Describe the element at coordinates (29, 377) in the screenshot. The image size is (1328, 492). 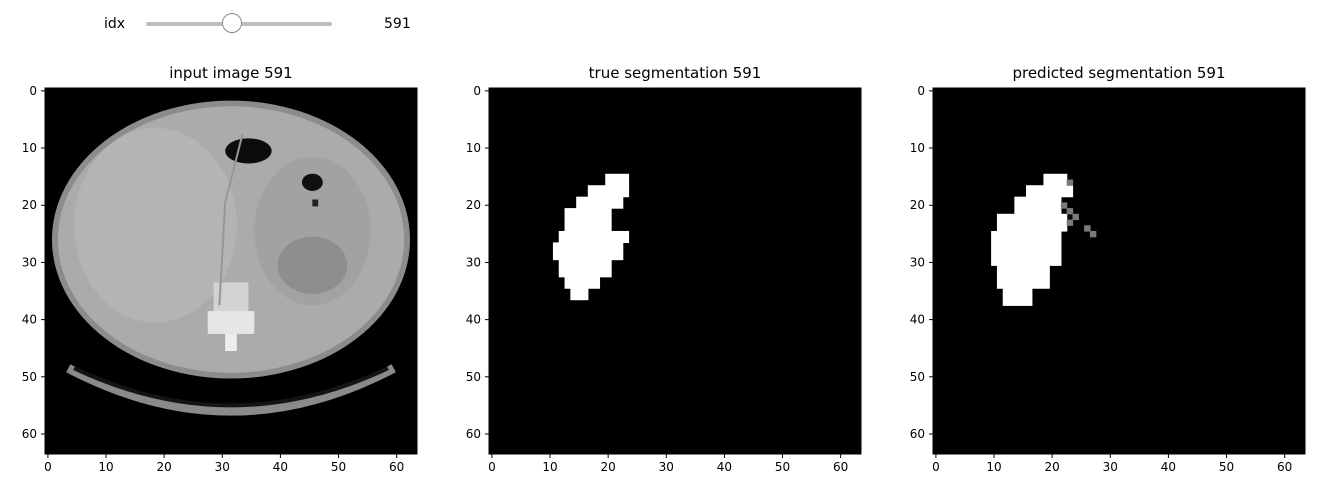
I see `y-tick-label: 50` at that location.